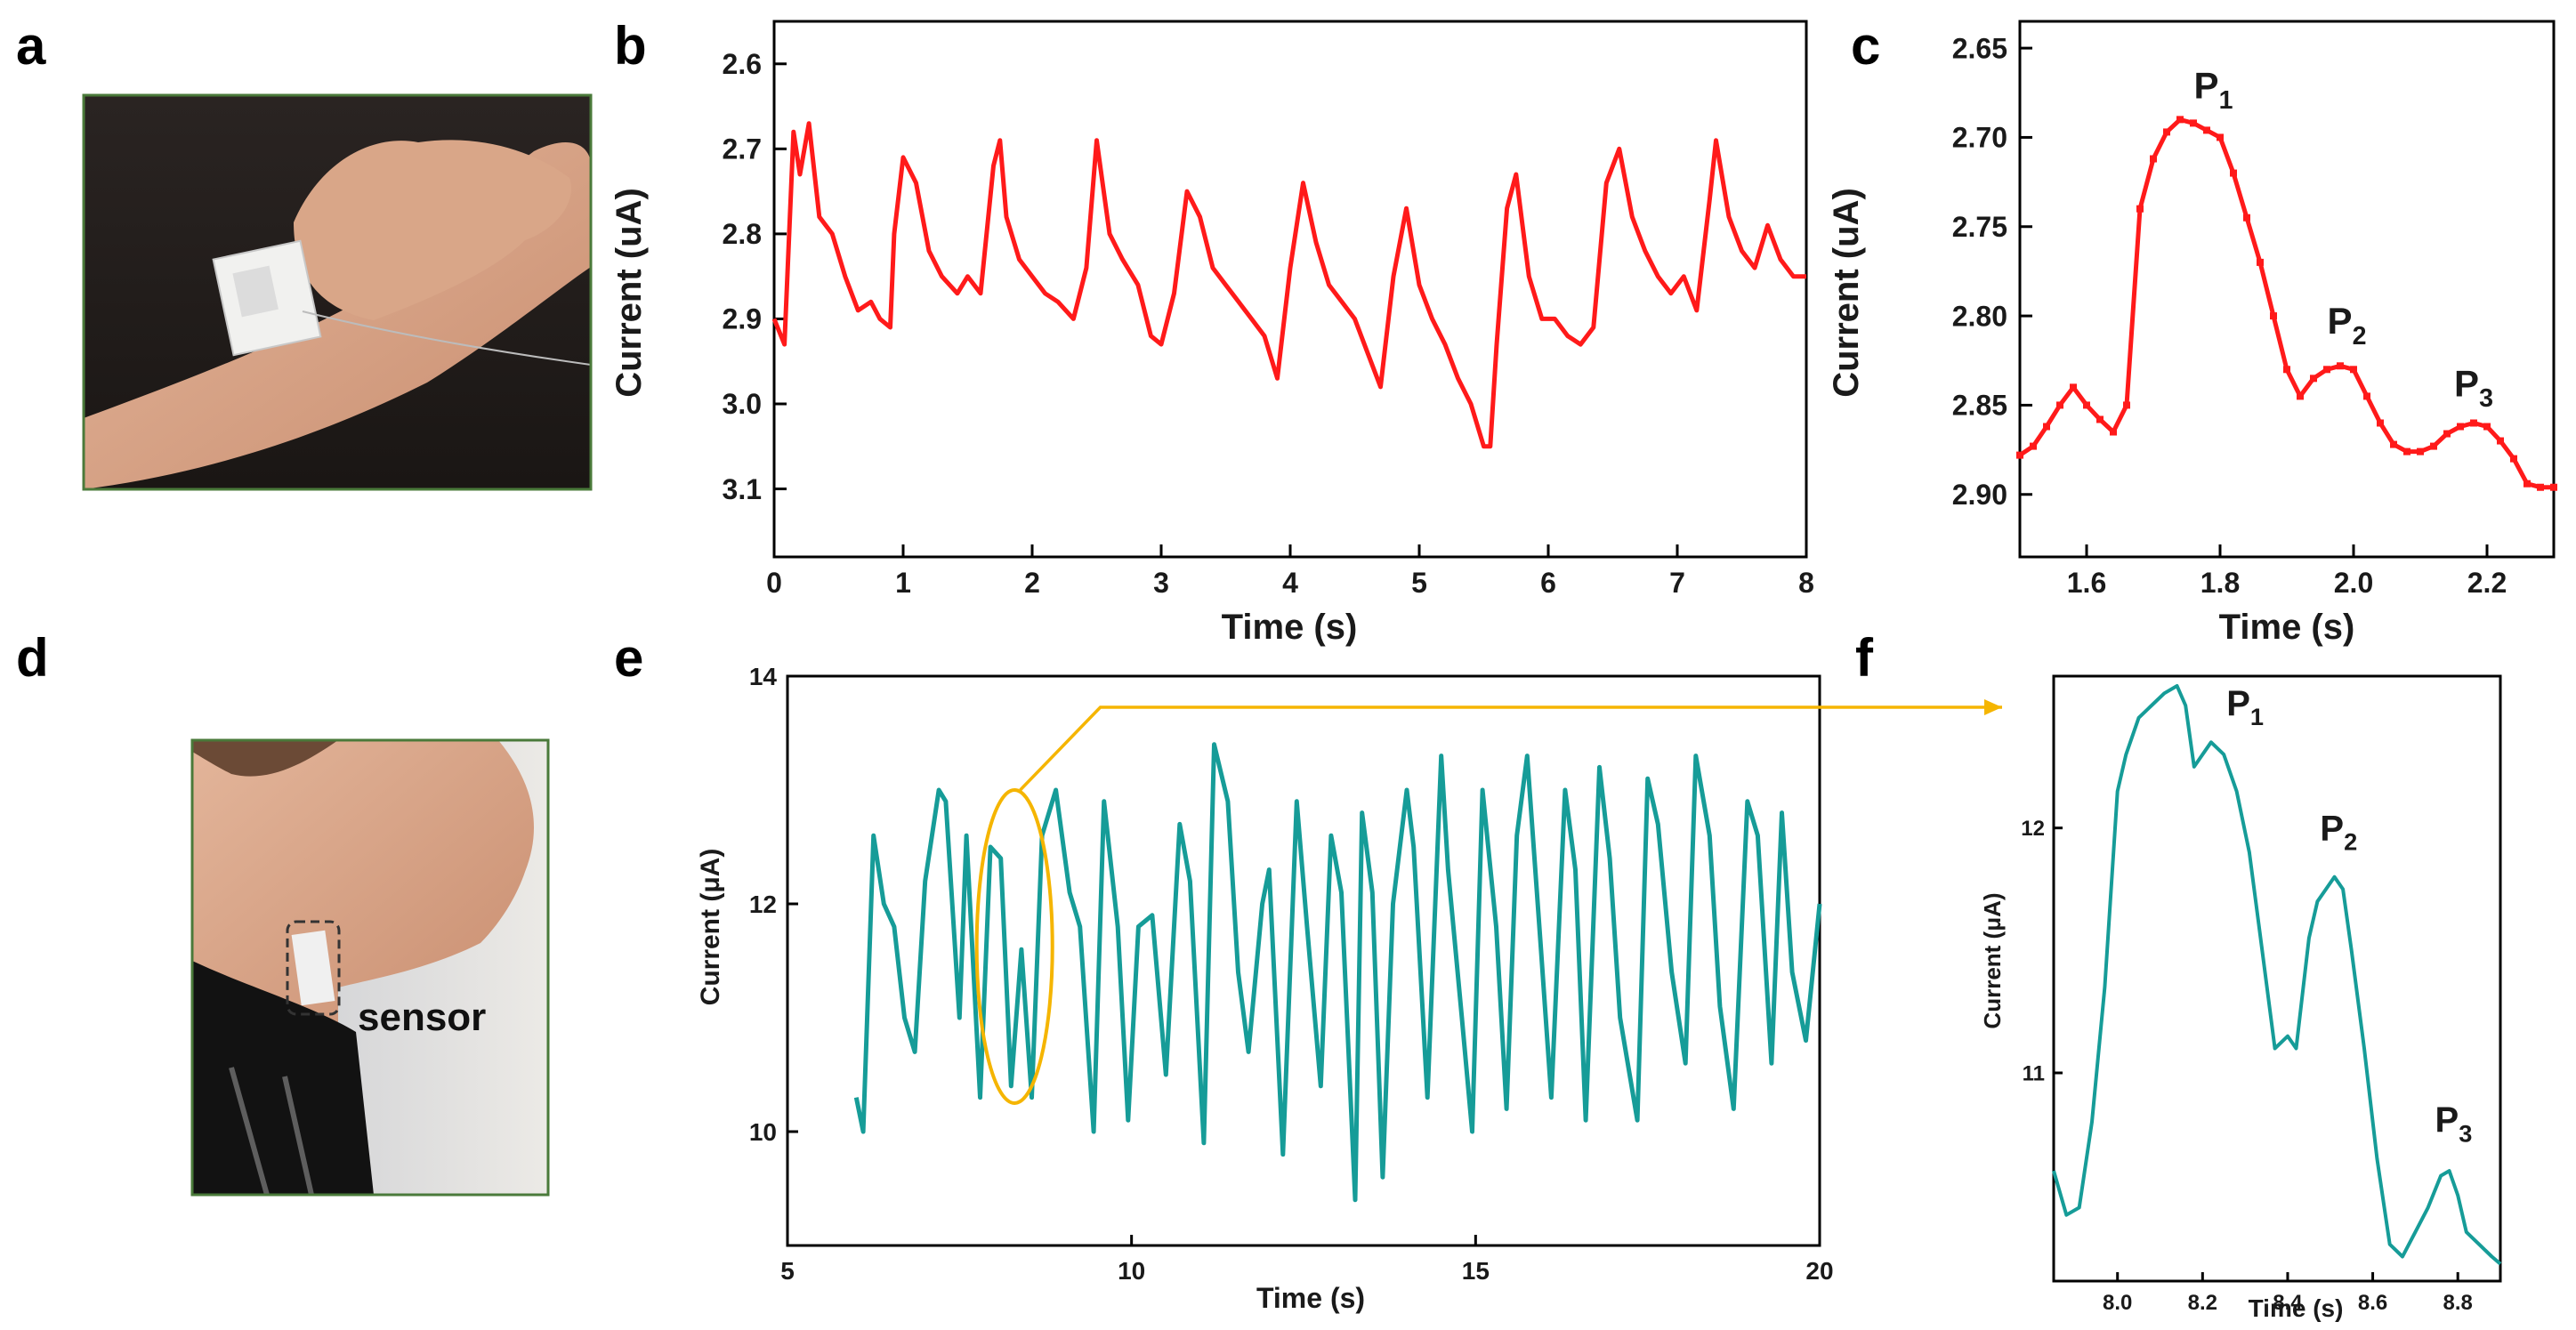 The image size is (2576, 1330). I want to click on chart-b-xtick-label: 6, so click(1548, 583).